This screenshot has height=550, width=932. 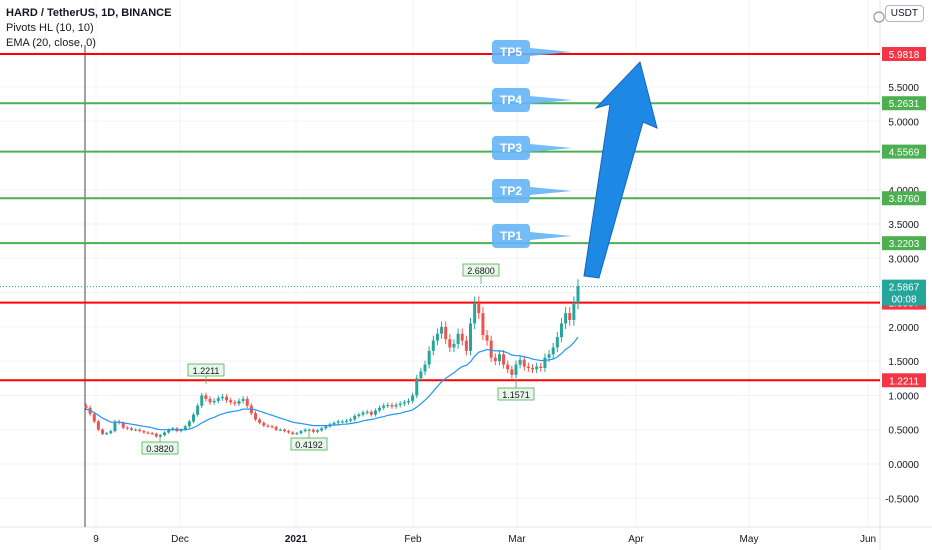 I want to click on ema-indicator-label: EMA (20, close, 0), so click(x=51, y=43).